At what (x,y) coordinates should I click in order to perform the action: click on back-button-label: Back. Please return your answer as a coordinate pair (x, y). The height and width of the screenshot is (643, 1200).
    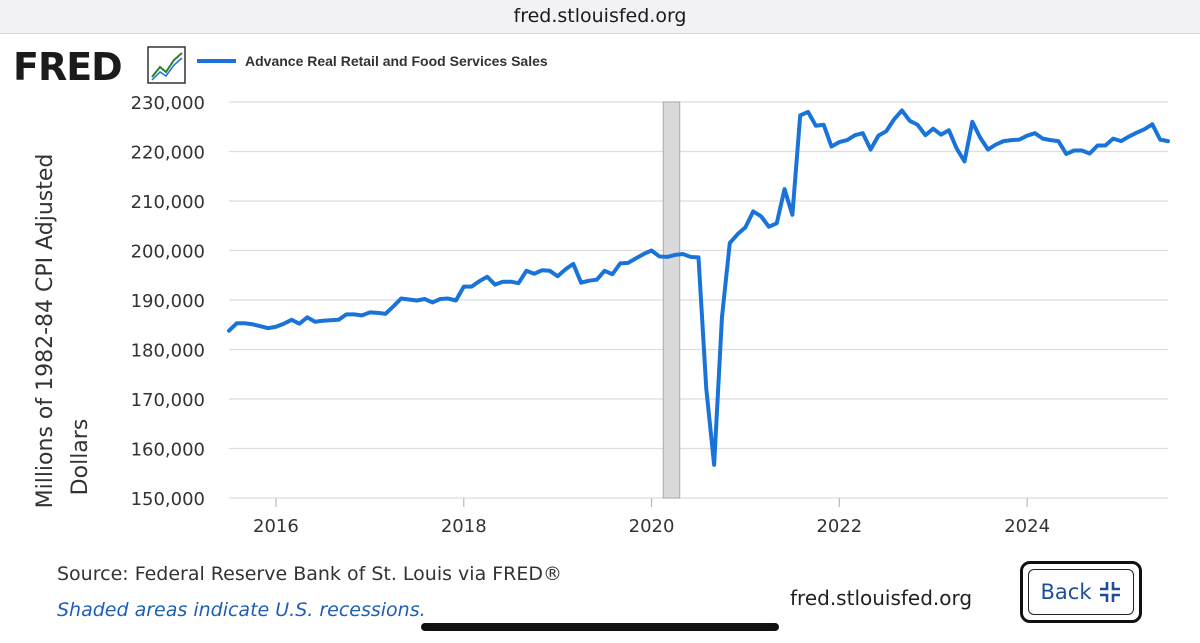
    Looking at the image, I should click on (1066, 592).